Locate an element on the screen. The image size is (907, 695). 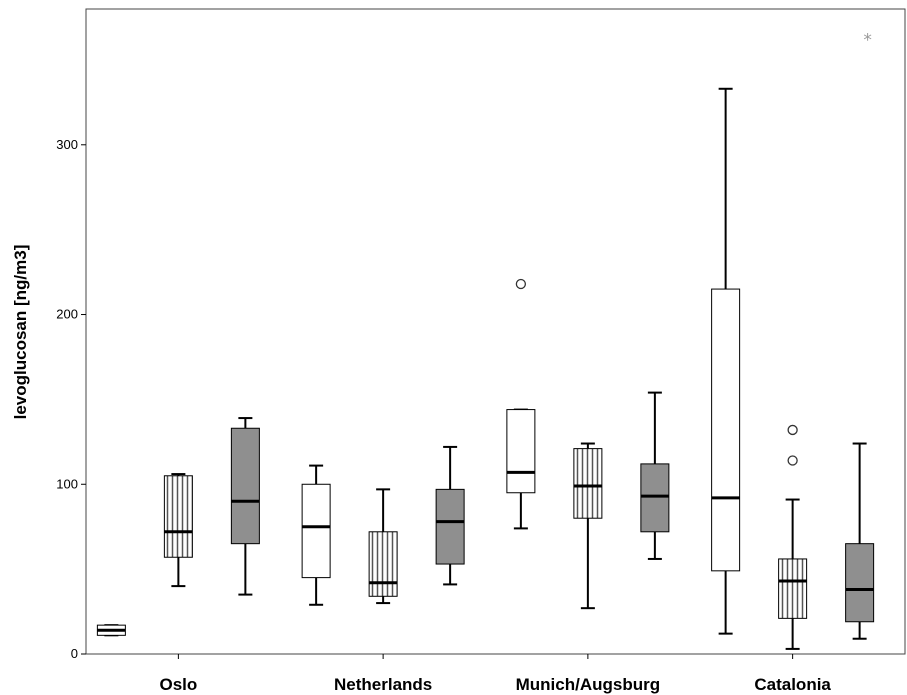
y-tick-label: 300 is located at coordinates (67, 144).